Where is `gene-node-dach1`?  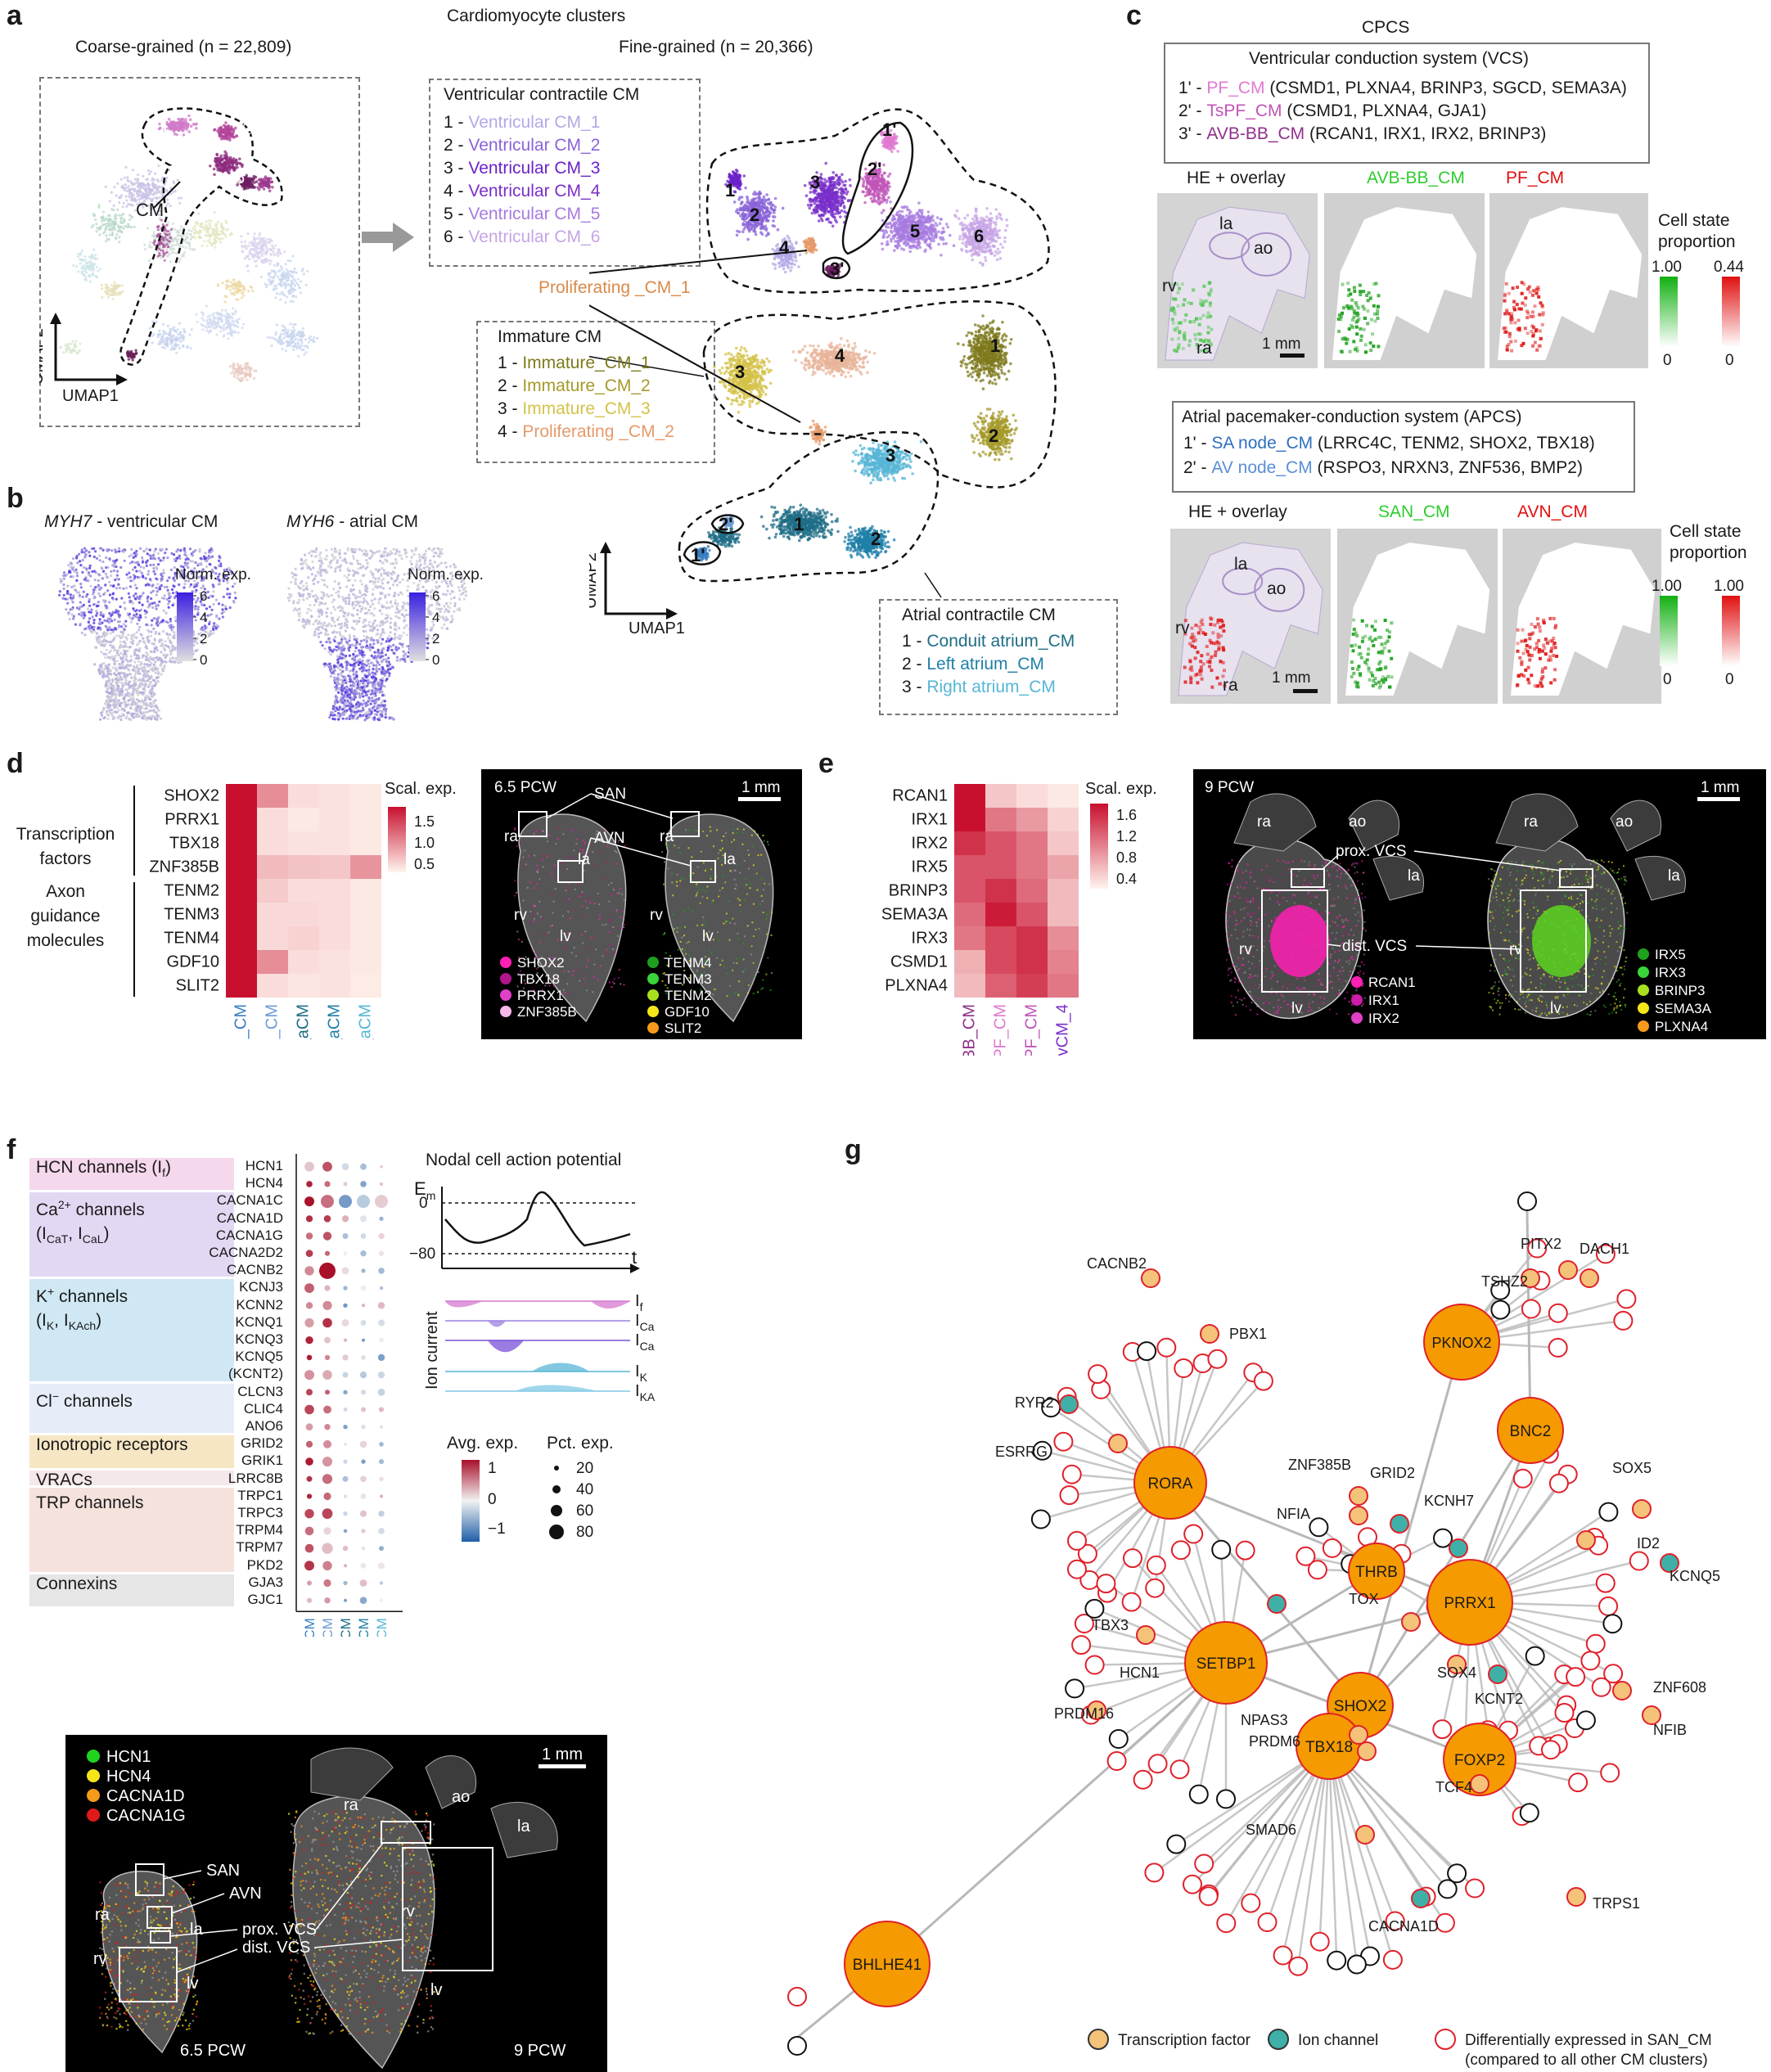
gene-node-dach1 is located at coordinates (1589, 1278).